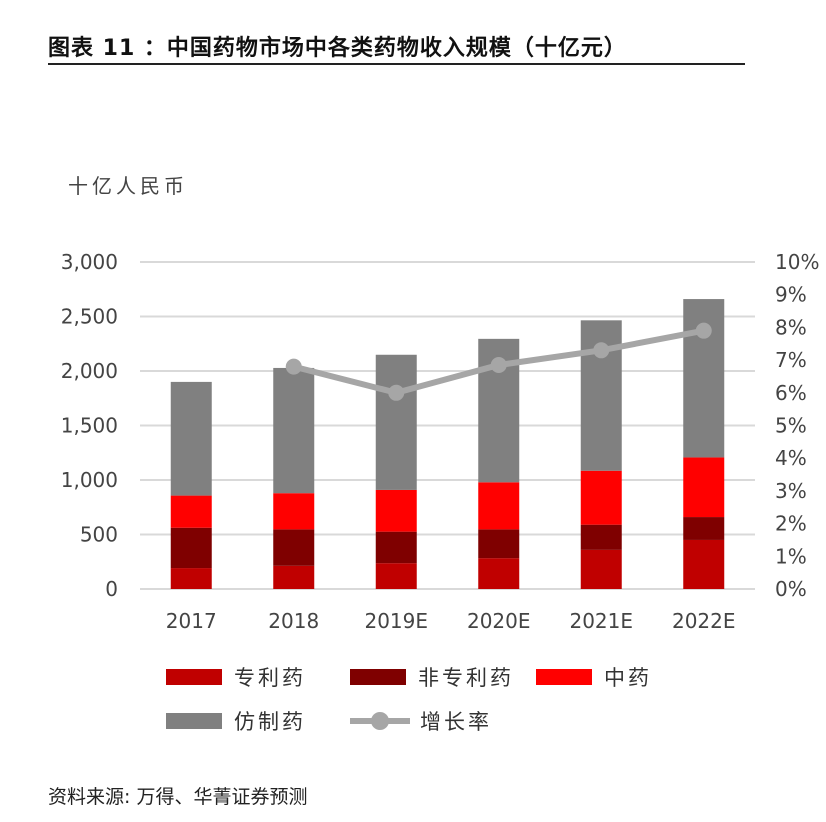 The width and height of the screenshot is (826, 822). What do you see at coordinates (89, 317) in the screenshot?
I see `y-tick-label: 2,500` at bounding box center [89, 317].